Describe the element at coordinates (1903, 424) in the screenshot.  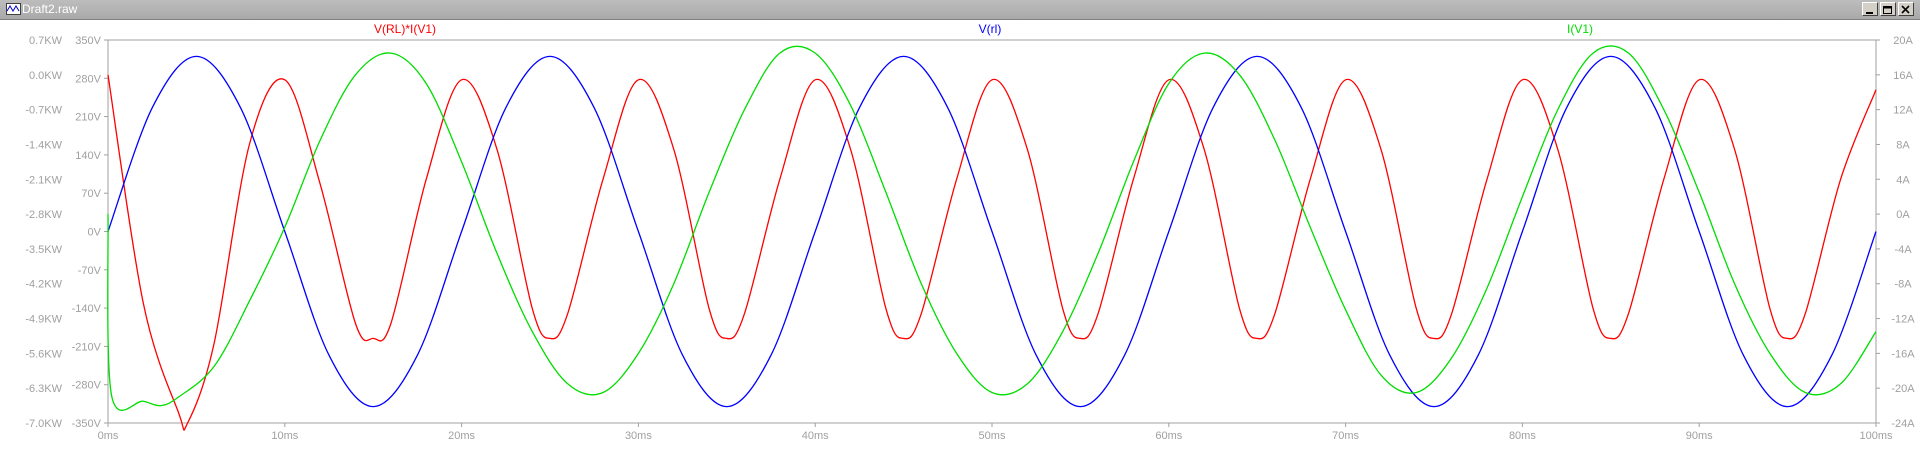
I see `current-tick-label: -24A` at that location.